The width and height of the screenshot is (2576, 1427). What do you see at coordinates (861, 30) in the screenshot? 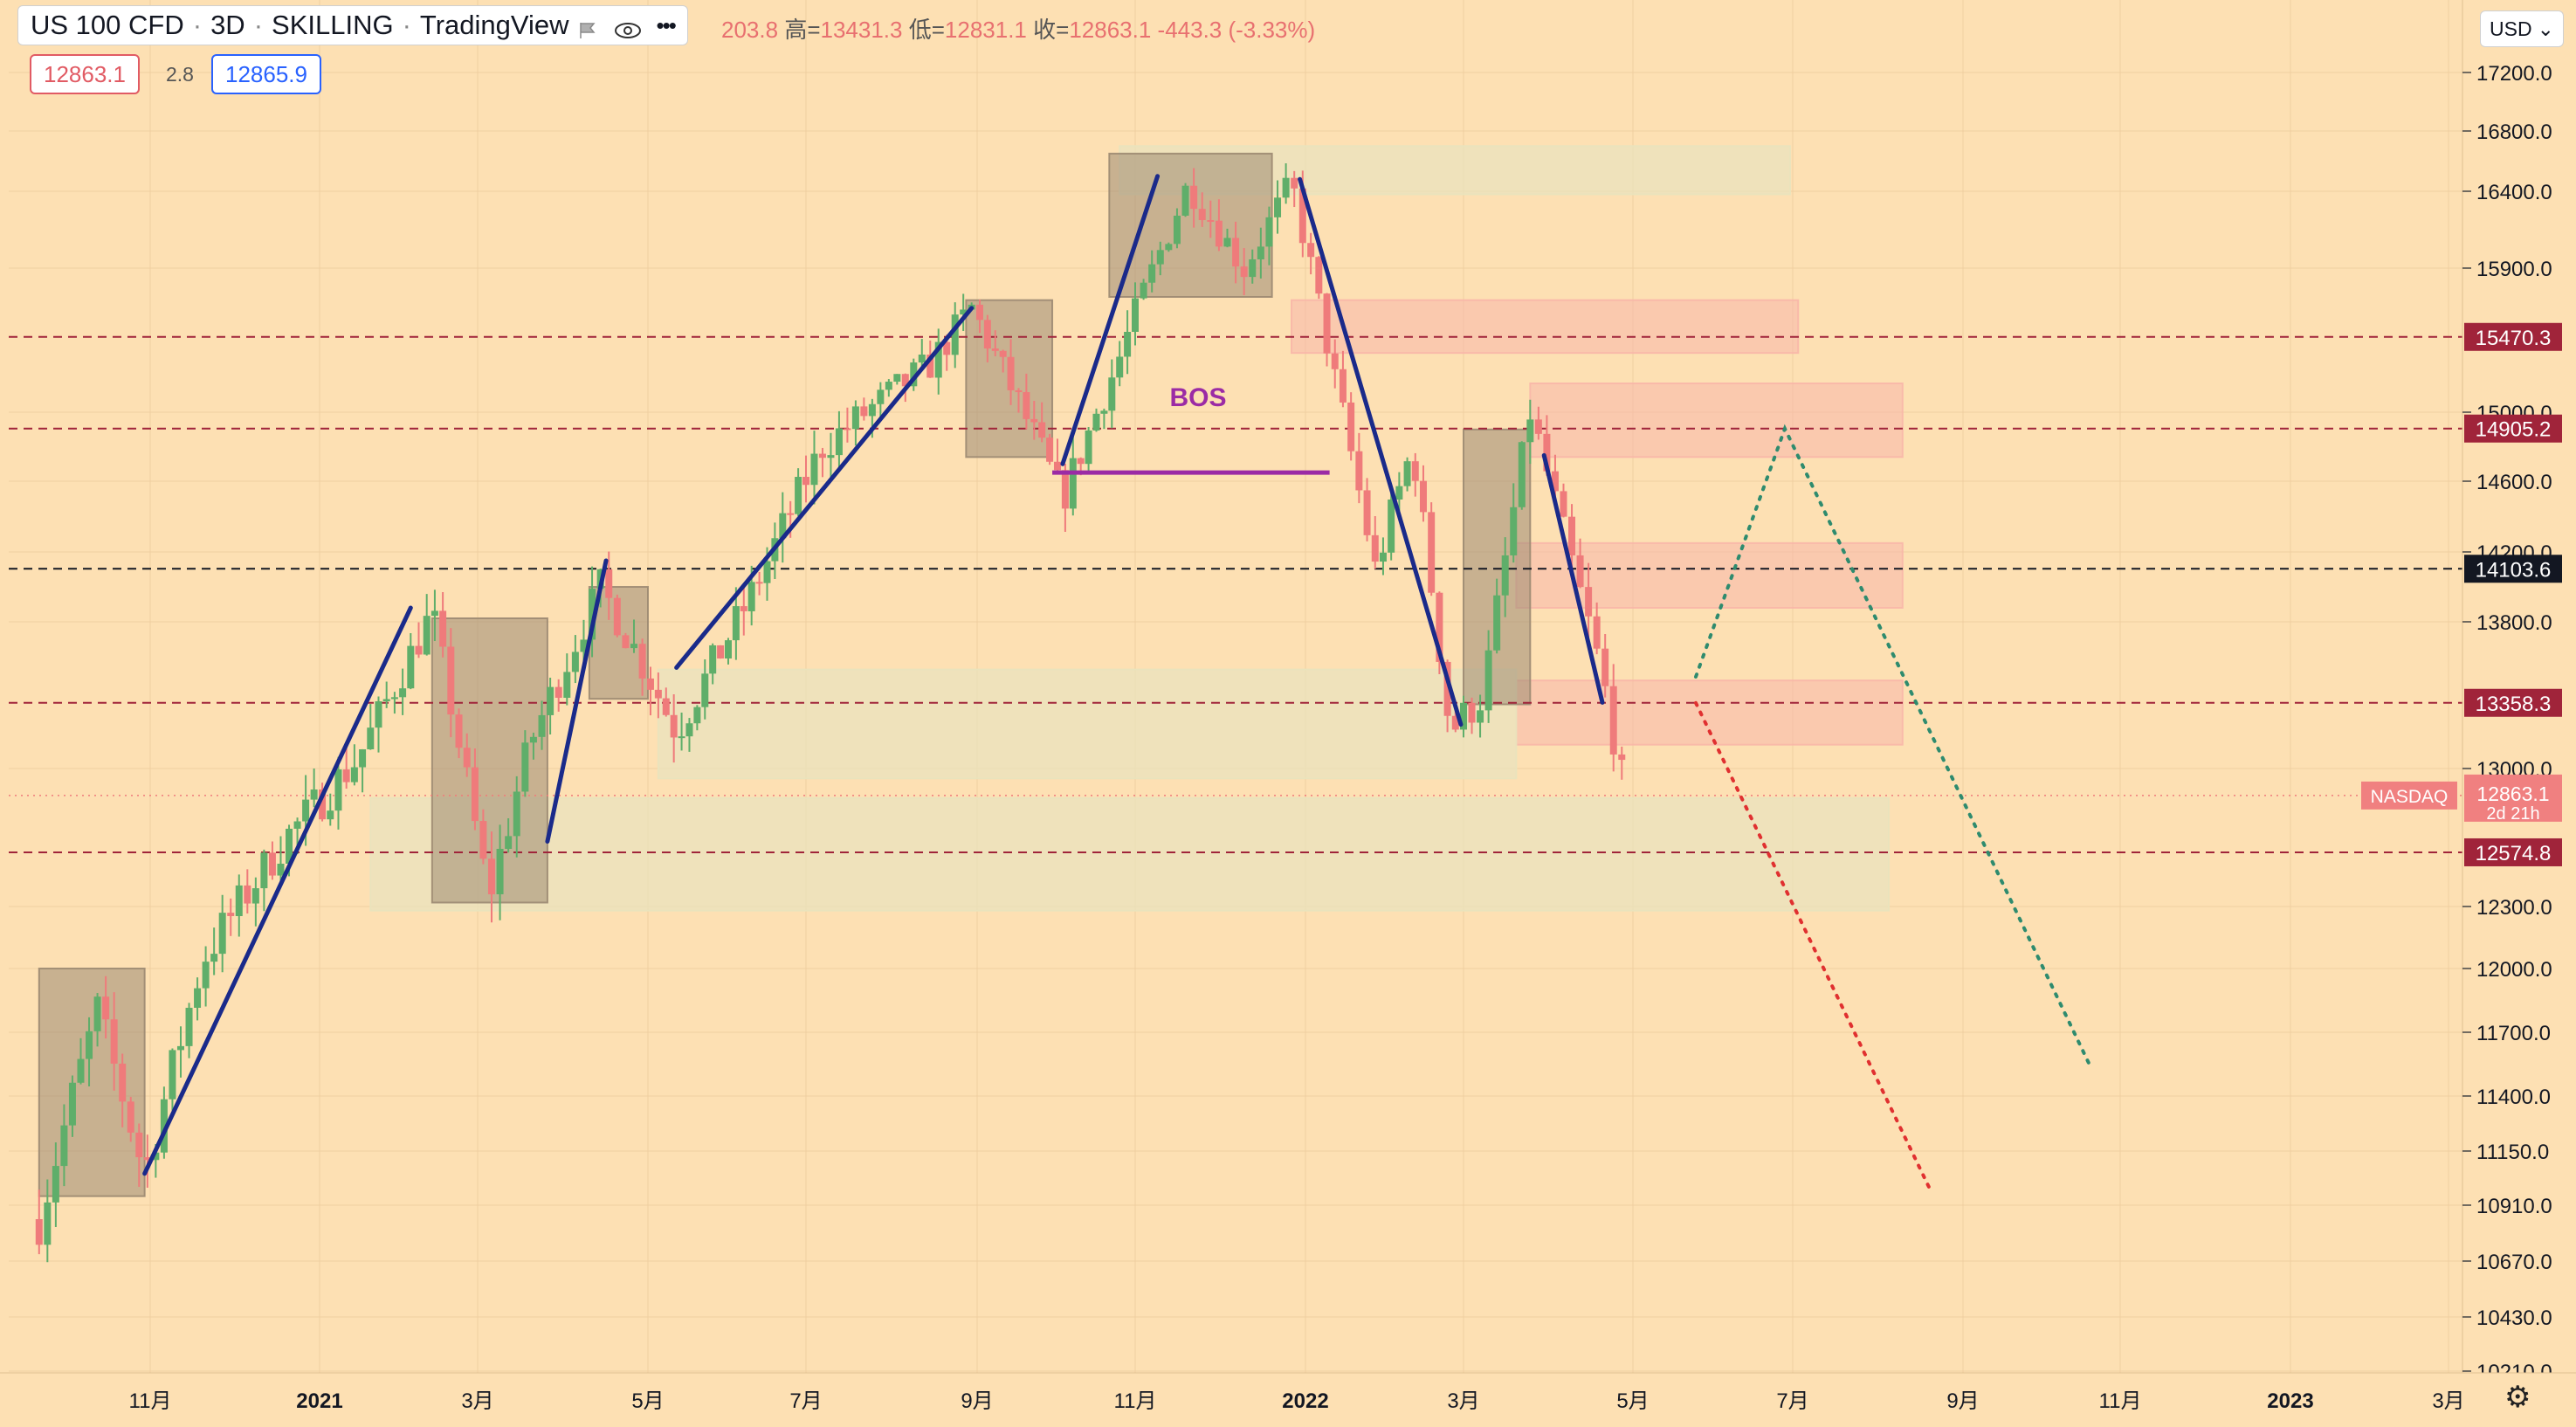
I see `high-value: 13431.3` at bounding box center [861, 30].